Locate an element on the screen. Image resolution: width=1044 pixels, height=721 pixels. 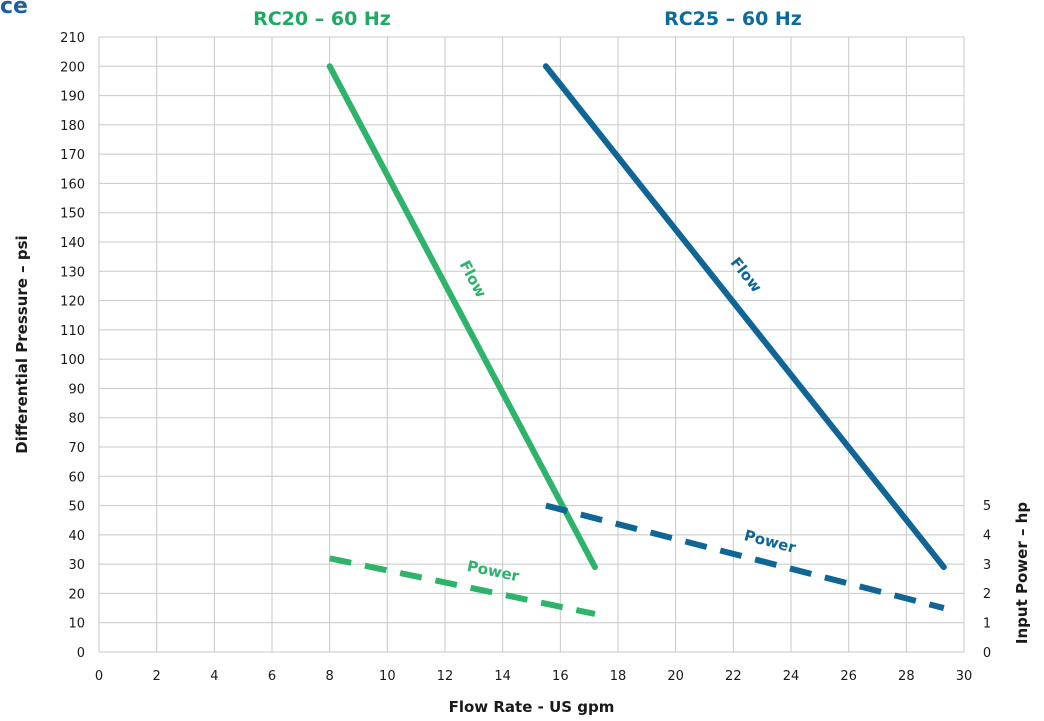
x-tick-label: 16 is located at coordinates (560, 676).